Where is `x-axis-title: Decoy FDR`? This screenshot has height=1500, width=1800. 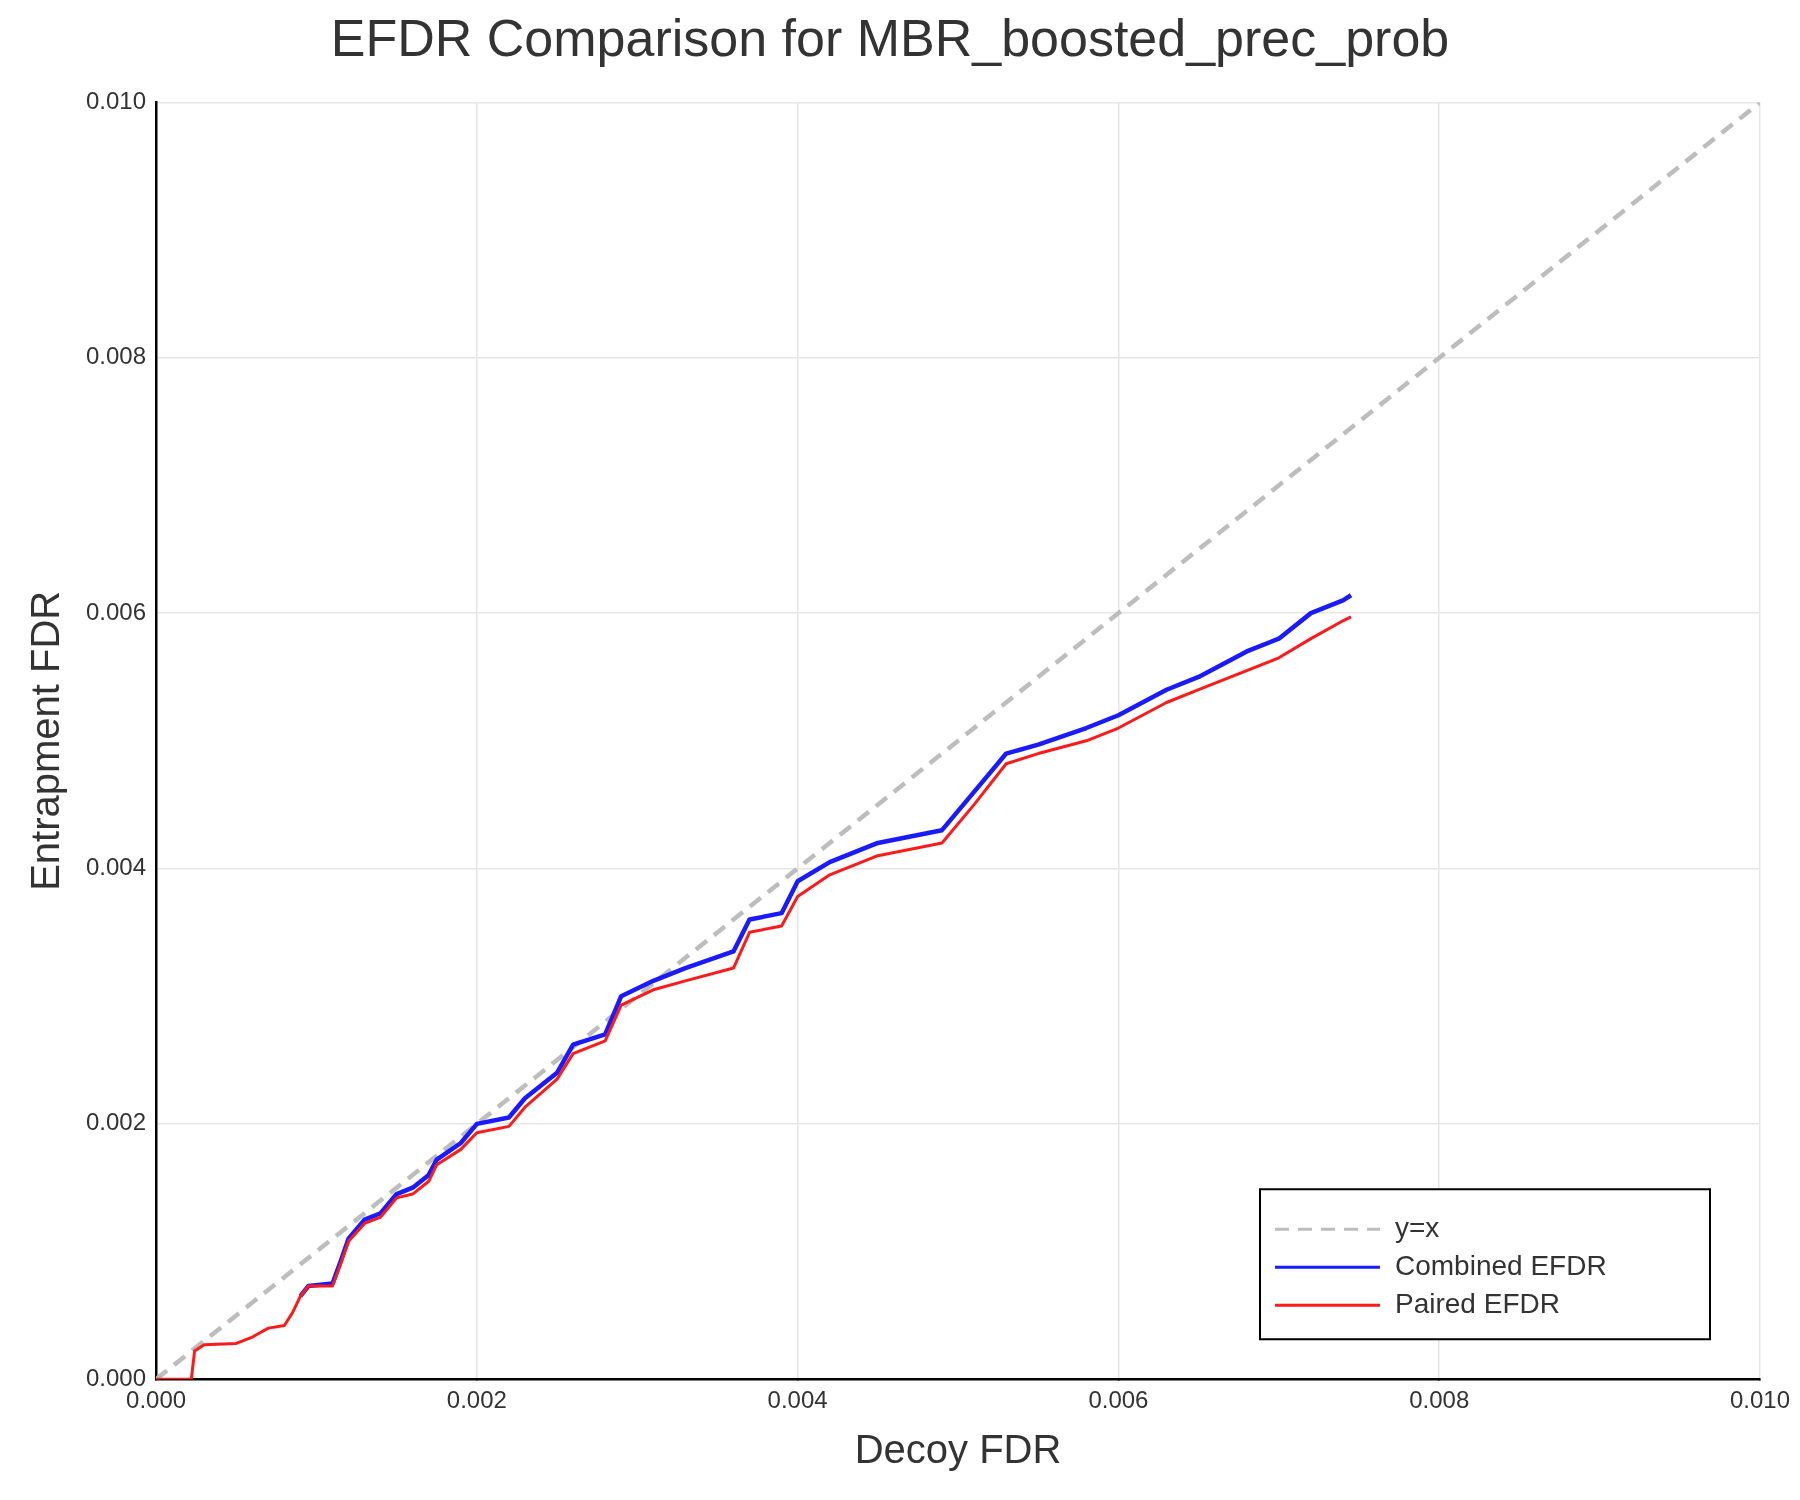 x-axis-title: Decoy FDR is located at coordinates (958, 1449).